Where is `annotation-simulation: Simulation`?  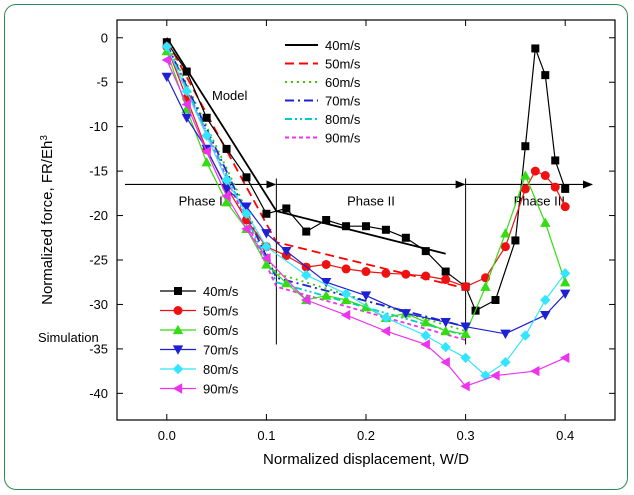
annotation-simulation: Simulation is located at coordinates (68, 337).